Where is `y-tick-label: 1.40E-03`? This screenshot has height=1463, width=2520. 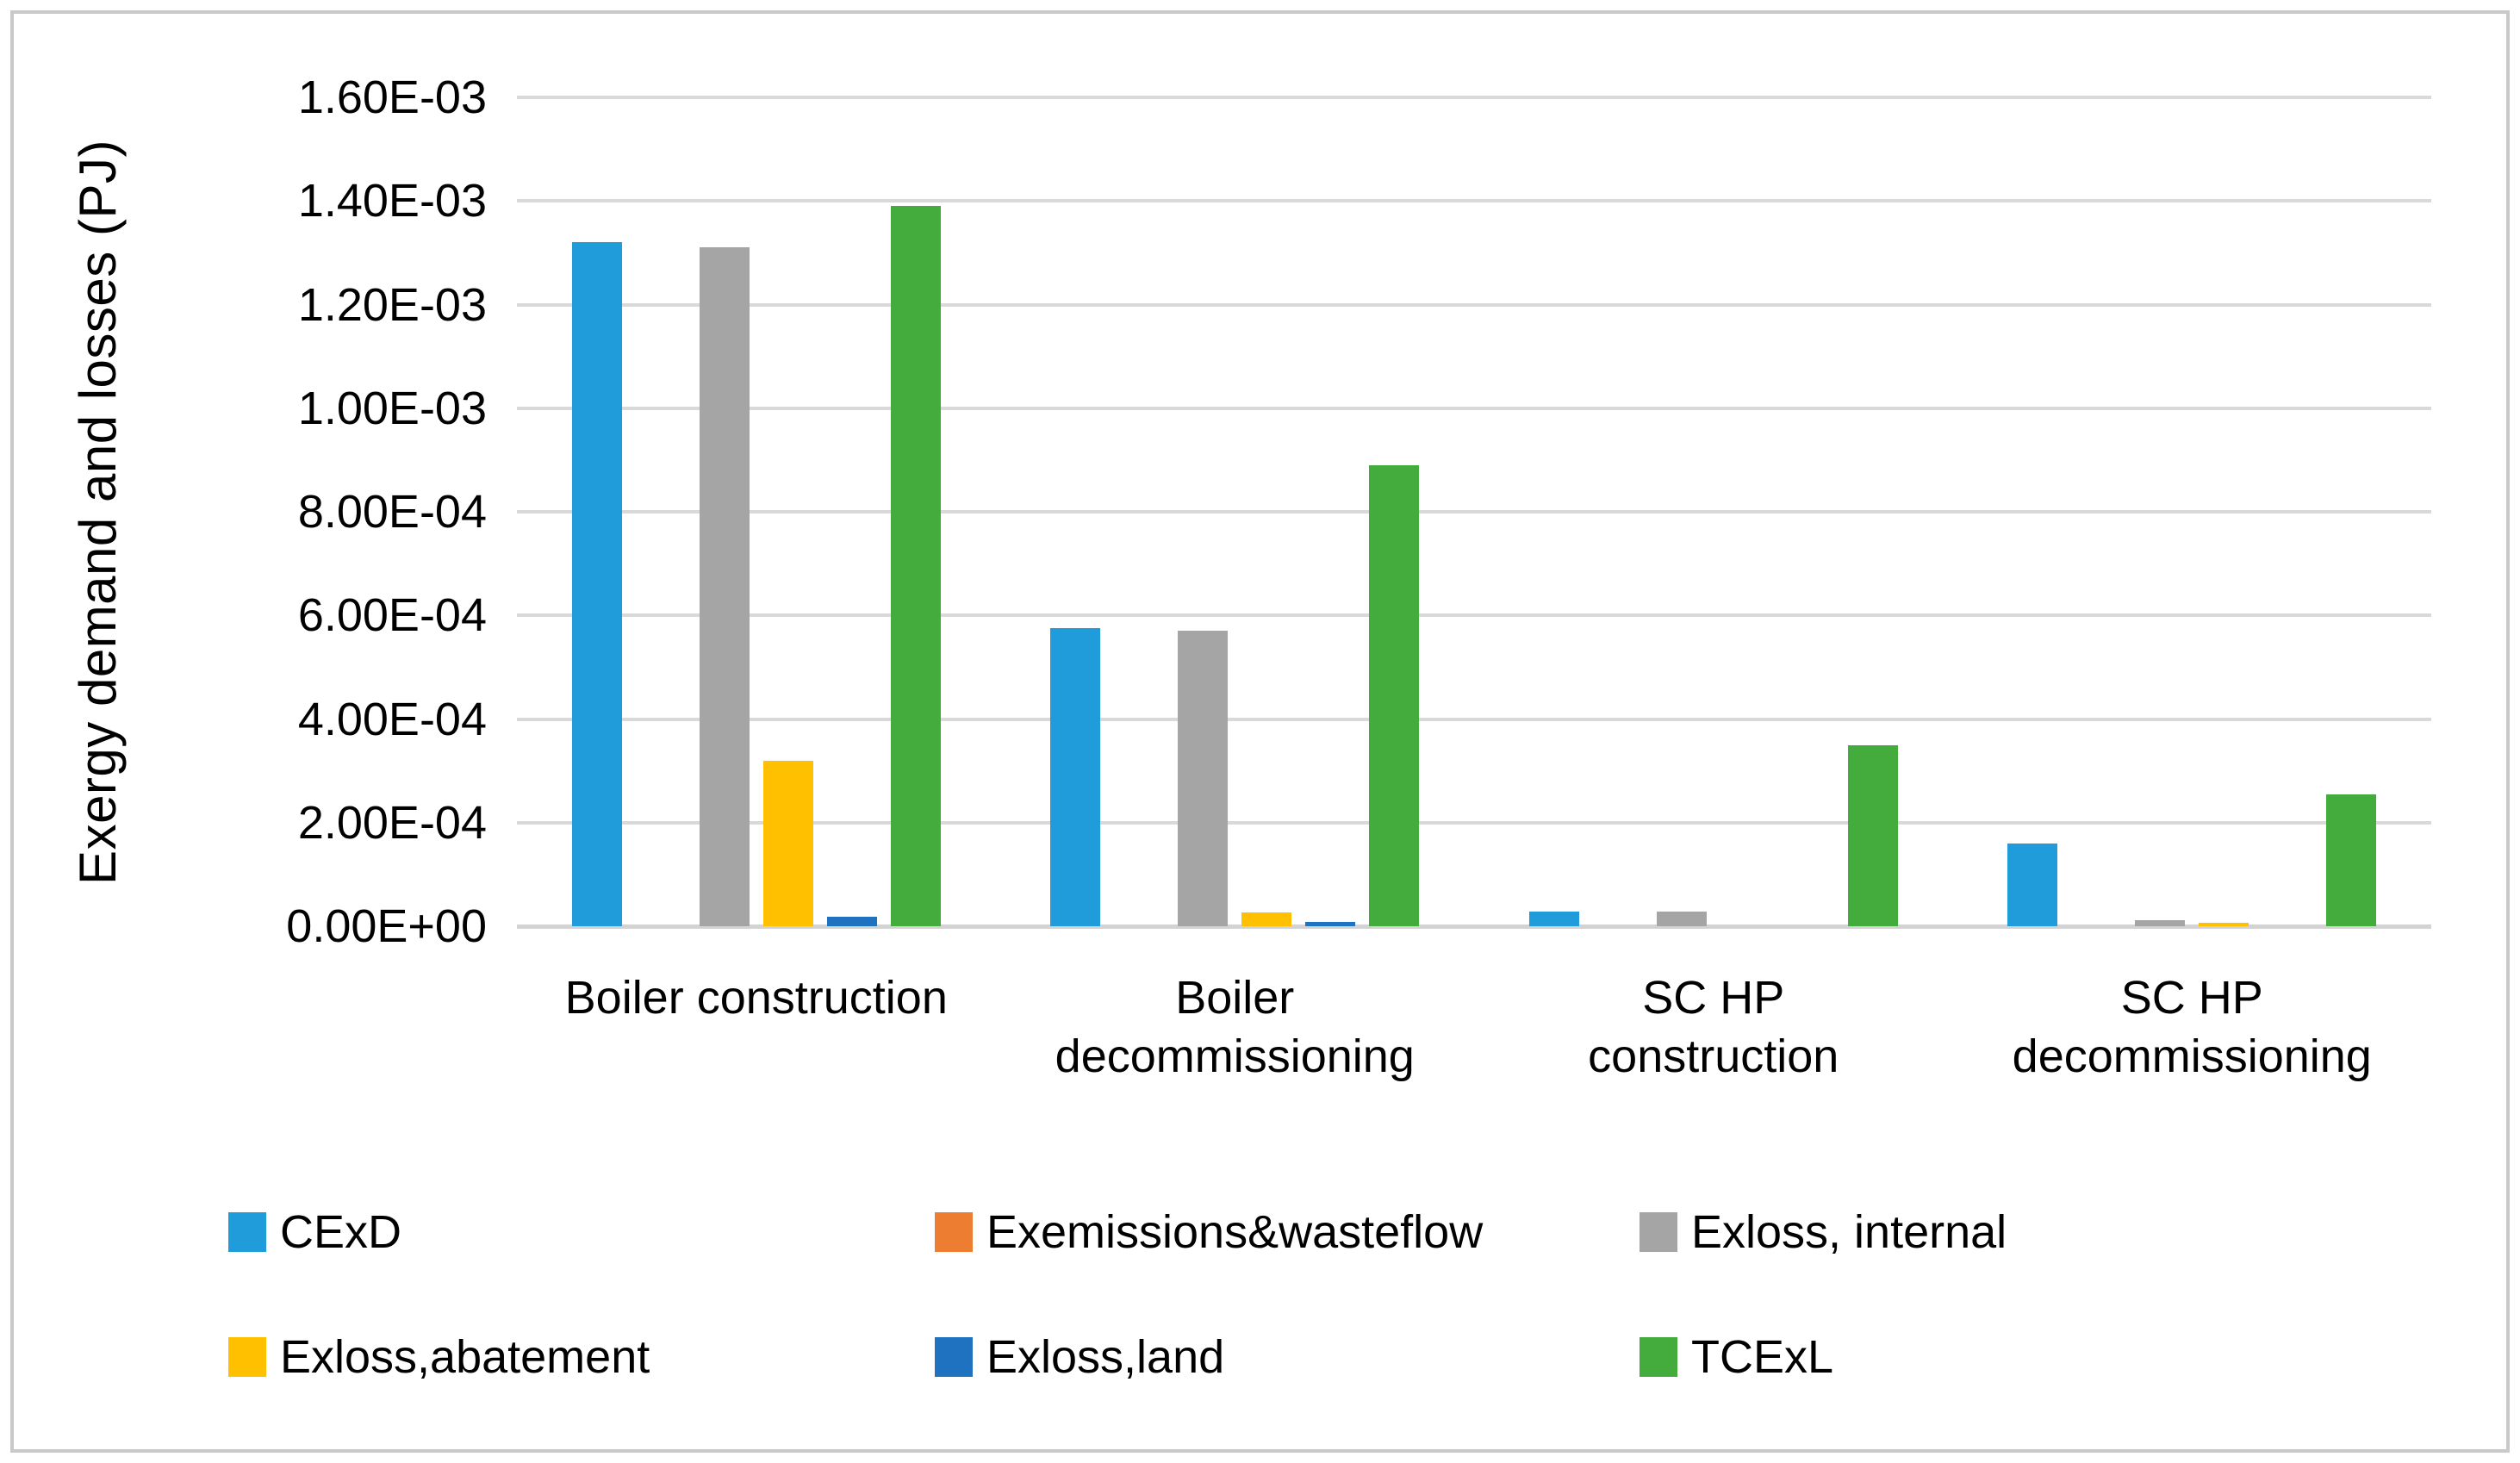
y-tick-label: 1.40E-03 is located at coordinates (392, 201).